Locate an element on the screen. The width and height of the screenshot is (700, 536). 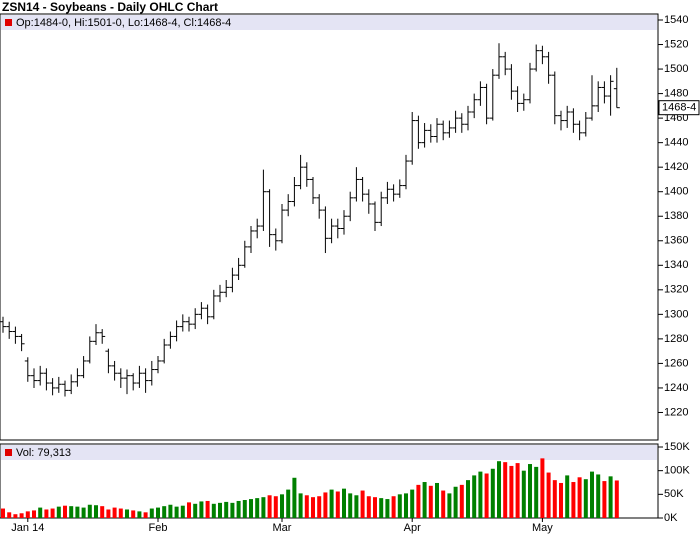
y-tick-label: 1300 is located at coordinates (676, 314).